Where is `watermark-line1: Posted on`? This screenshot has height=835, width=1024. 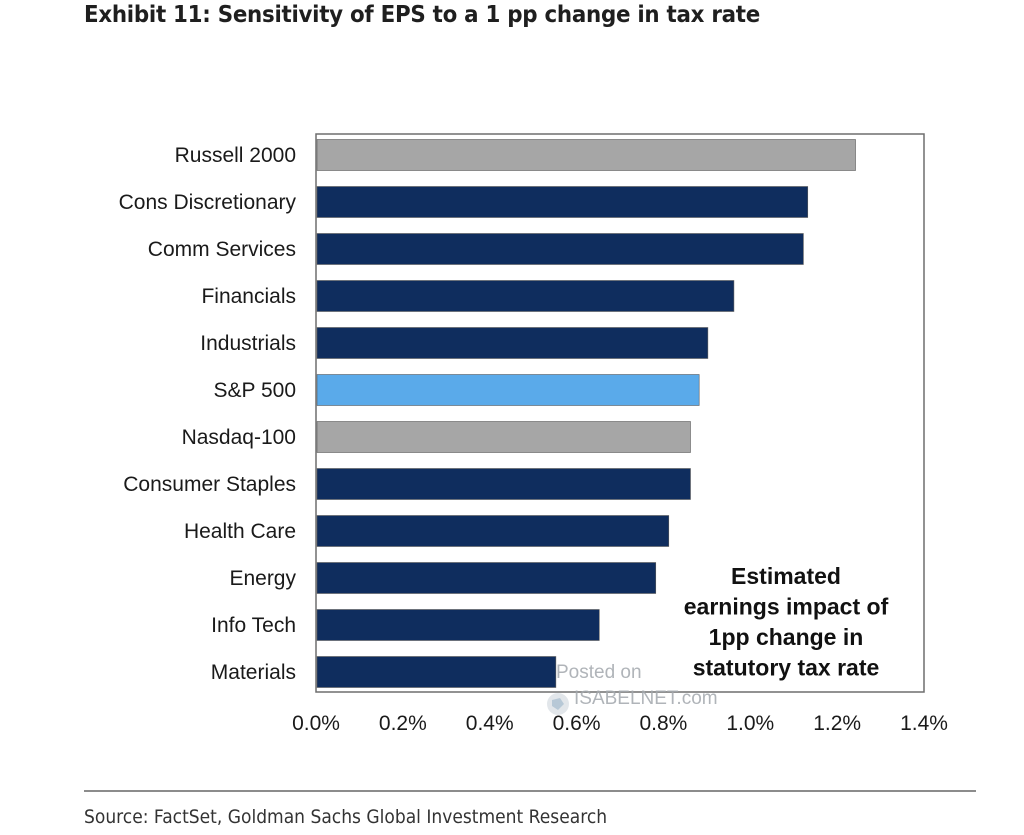 watermark-line1: Posted on is located at coordinates (599, 672).